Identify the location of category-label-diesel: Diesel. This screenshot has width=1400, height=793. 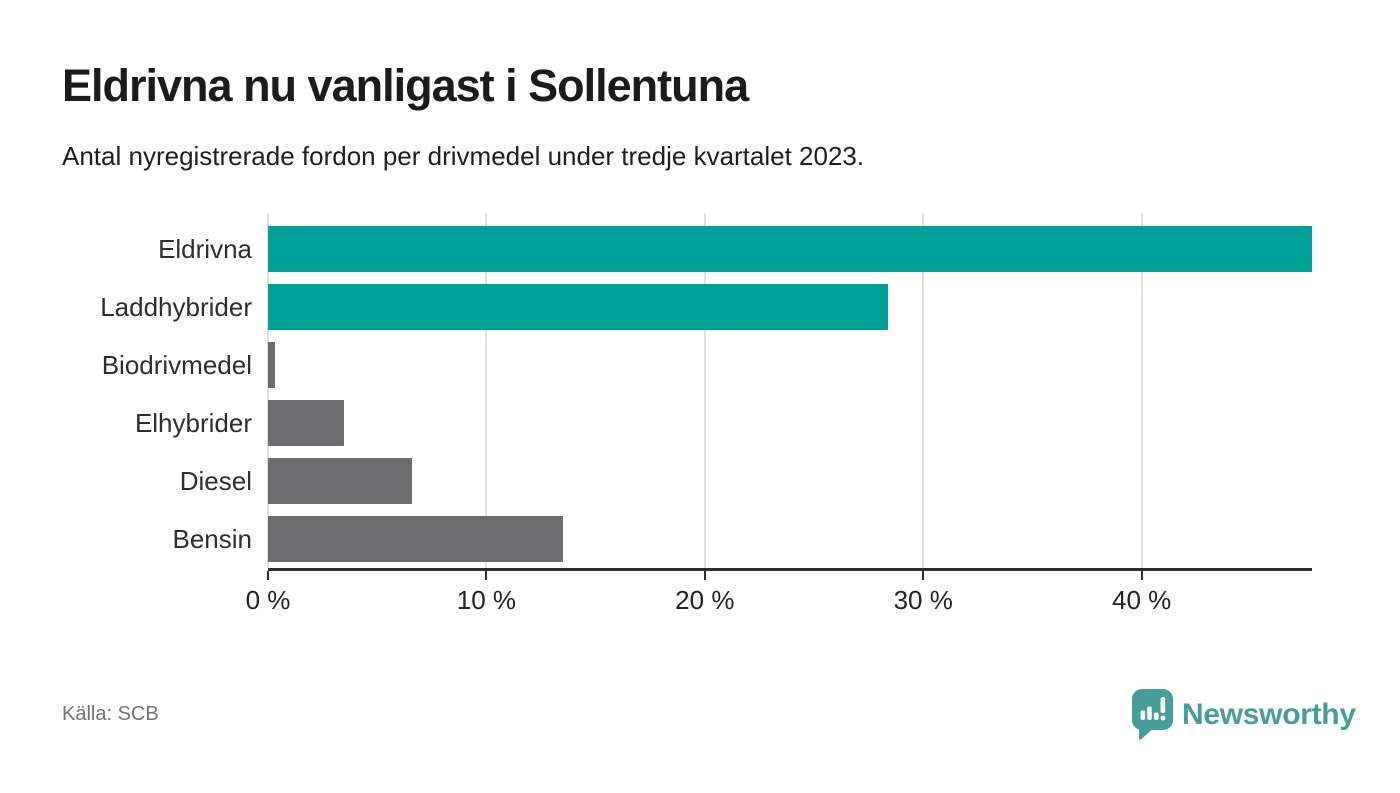
(215, 481).